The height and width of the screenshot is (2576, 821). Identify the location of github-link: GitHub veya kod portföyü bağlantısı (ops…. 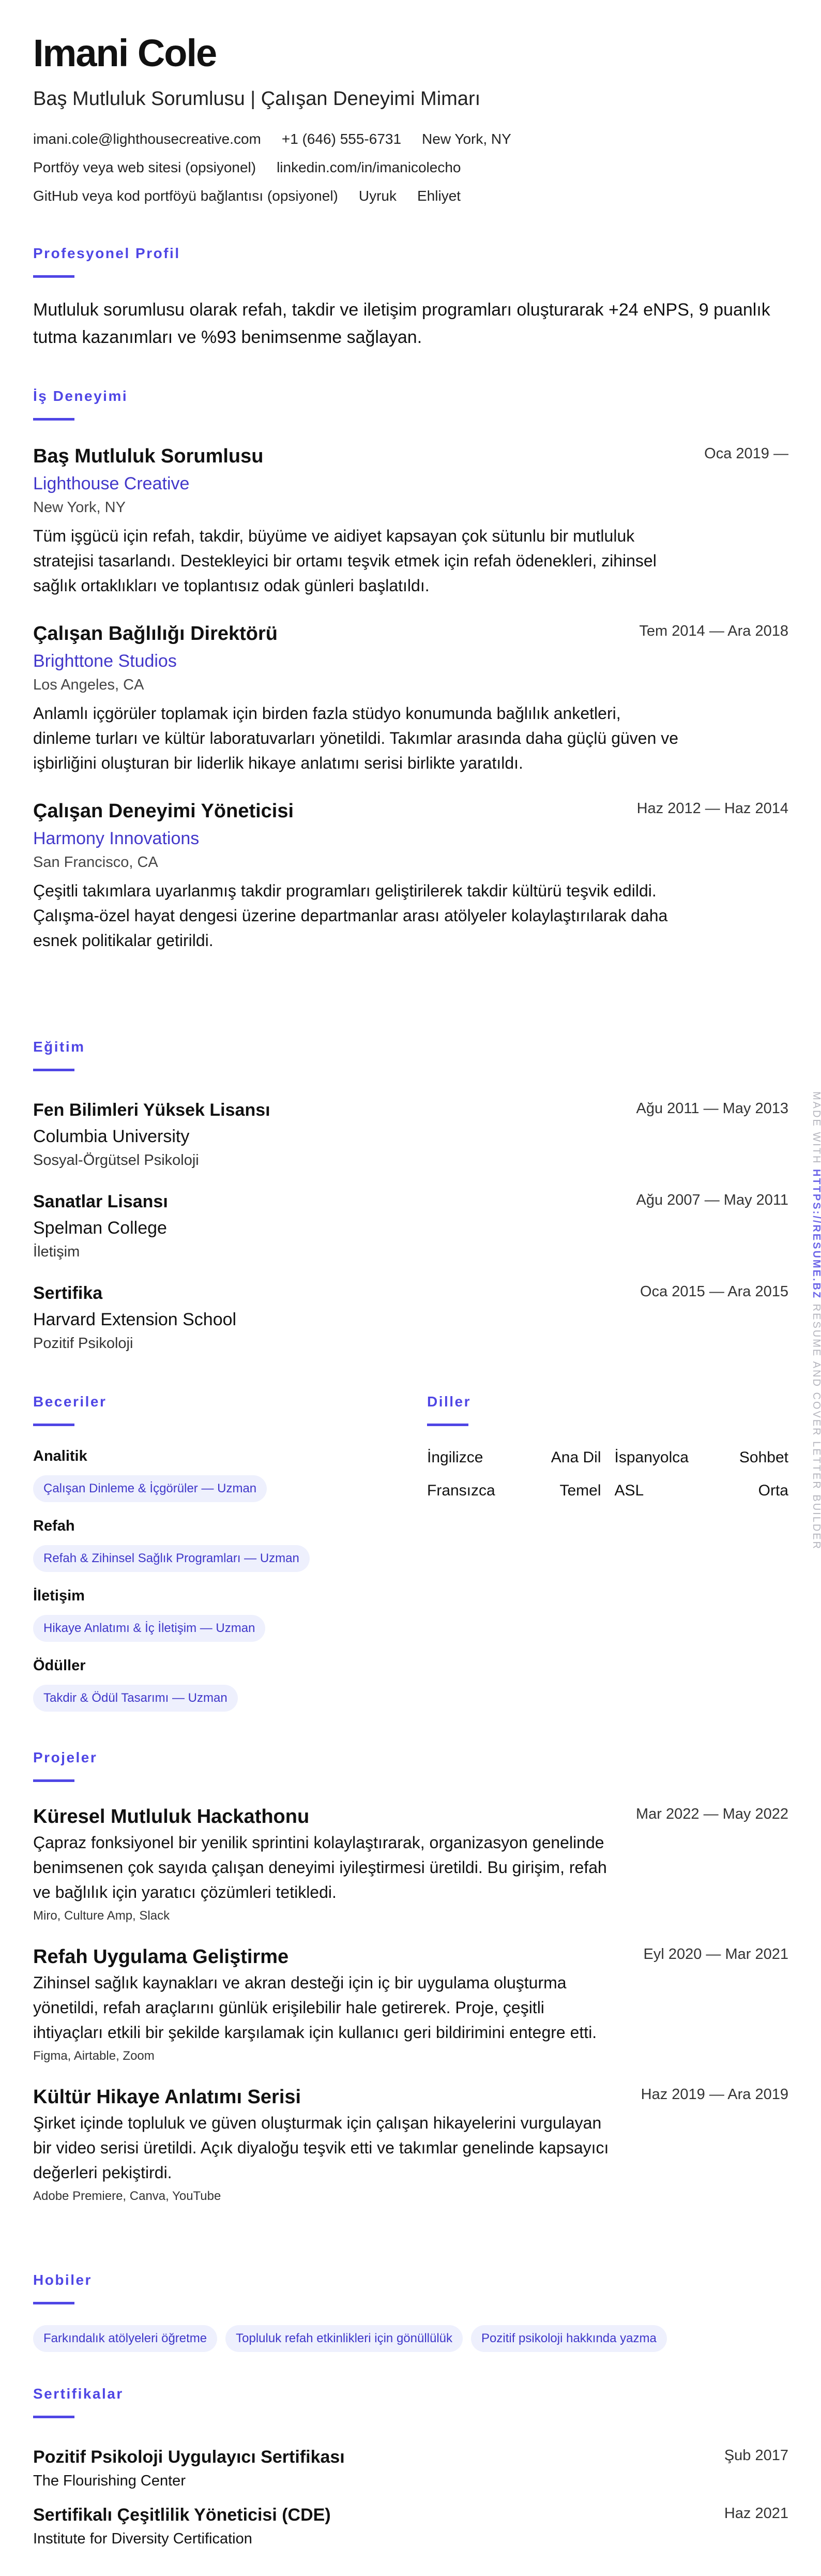
(185, 196).